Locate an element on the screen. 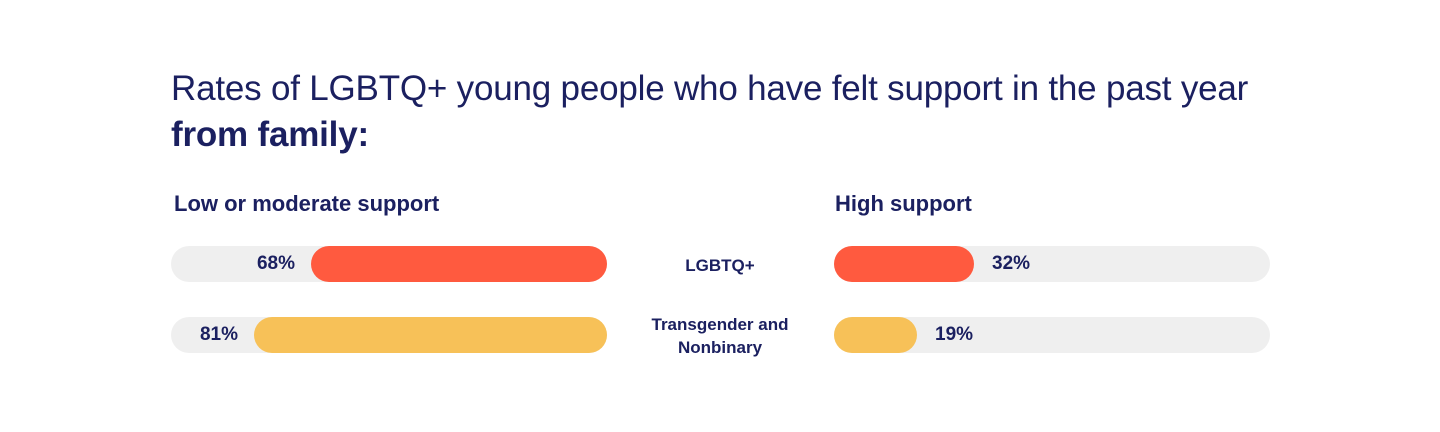 Image resolution: width=1440 pixels, height=432 pixels. category-label-lgbtq: LGBTQ+ is located at coordinates (720, 265).